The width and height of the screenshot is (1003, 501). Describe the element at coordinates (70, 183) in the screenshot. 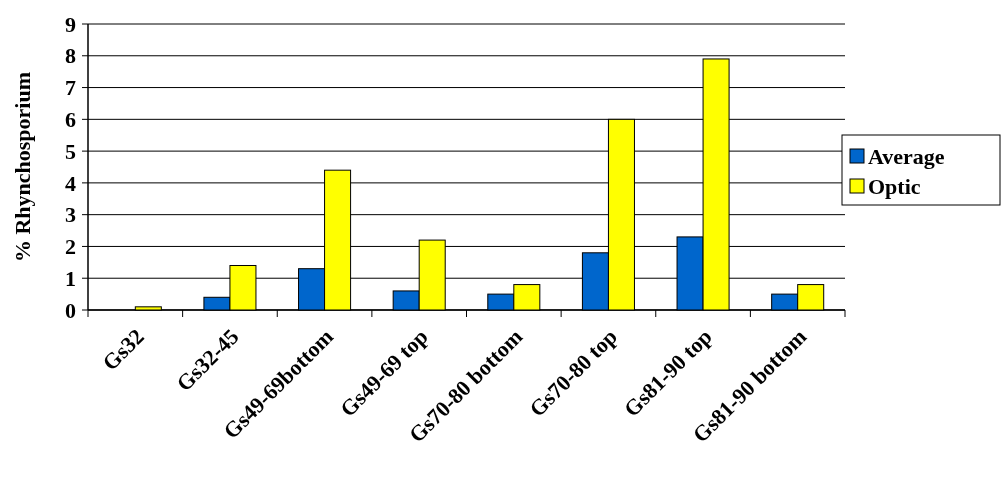

I see `y-tick-label: 4` at that location.